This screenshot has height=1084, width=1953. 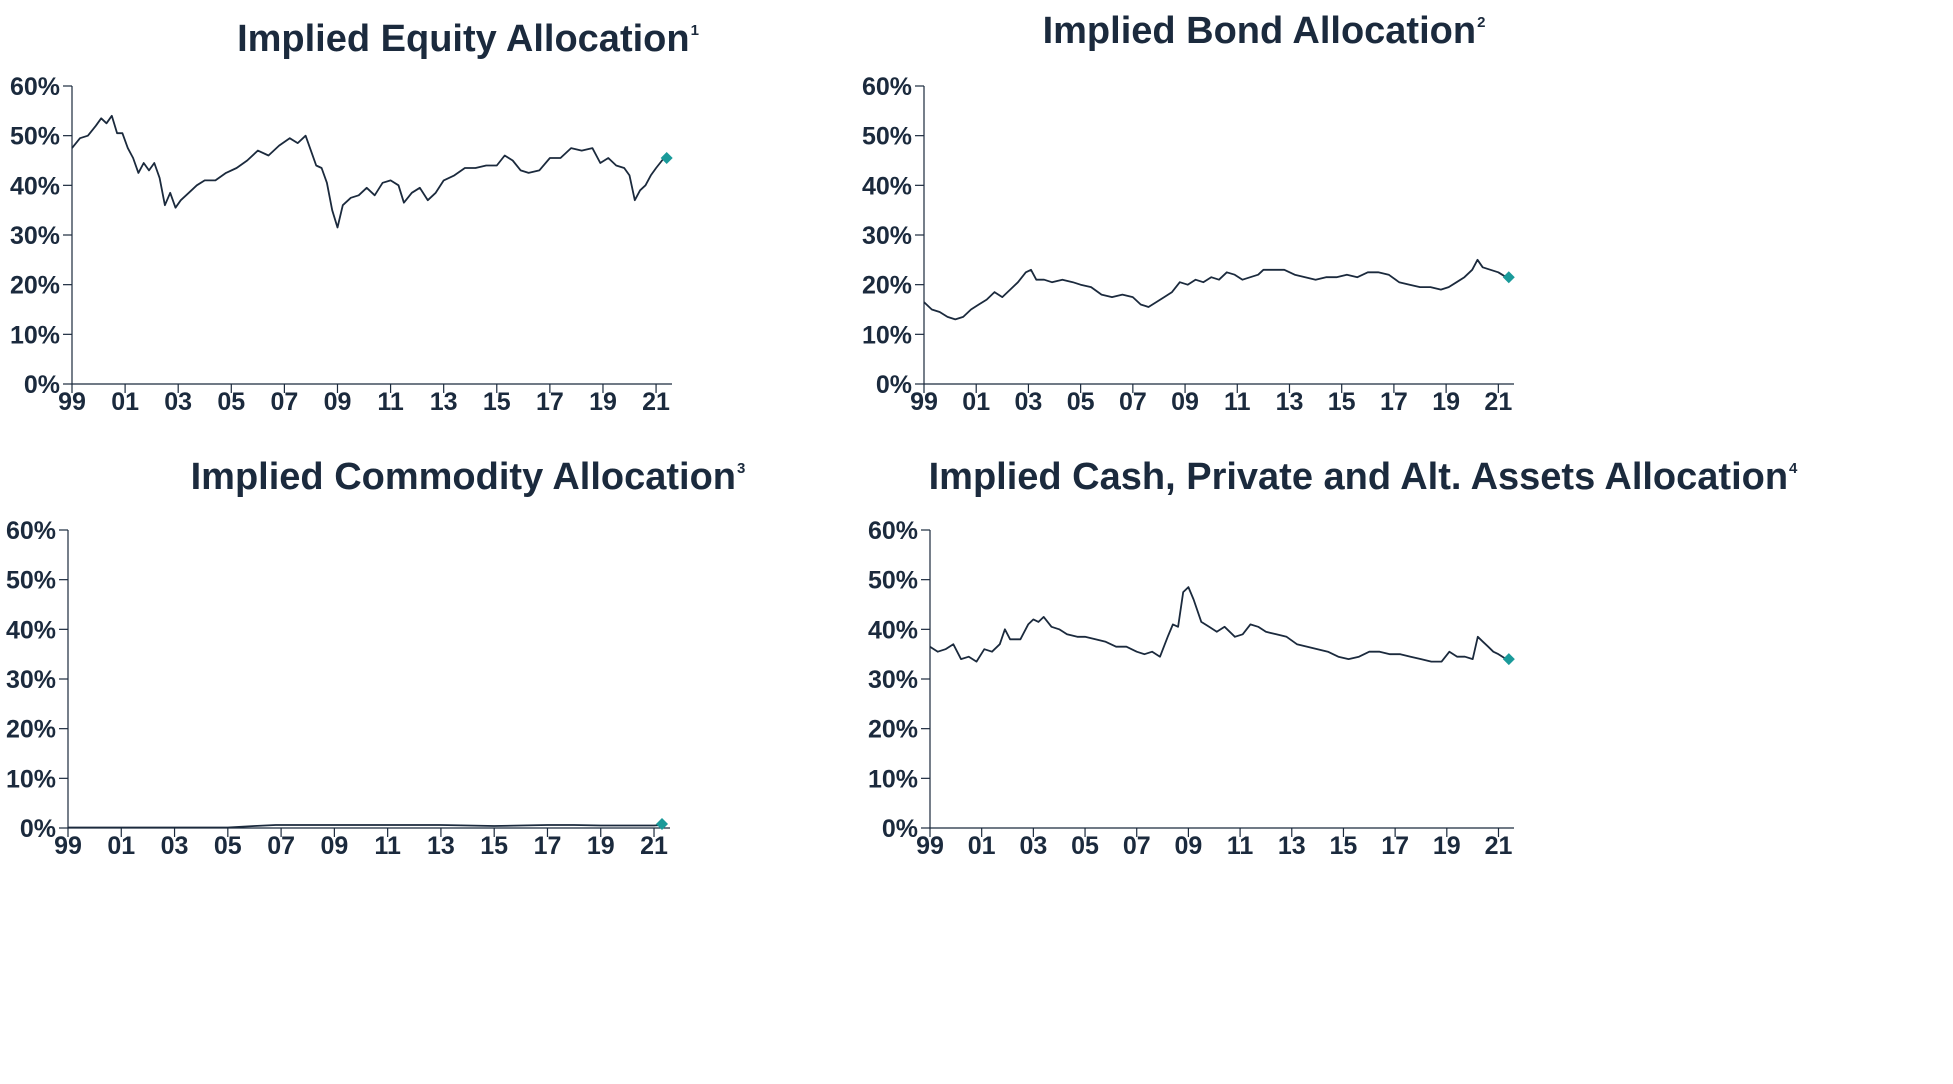 What do you see at coordinates (1481, 22) in the screenshot?
I see `footnote-marker: 2` at bounding box center [1481, 22].